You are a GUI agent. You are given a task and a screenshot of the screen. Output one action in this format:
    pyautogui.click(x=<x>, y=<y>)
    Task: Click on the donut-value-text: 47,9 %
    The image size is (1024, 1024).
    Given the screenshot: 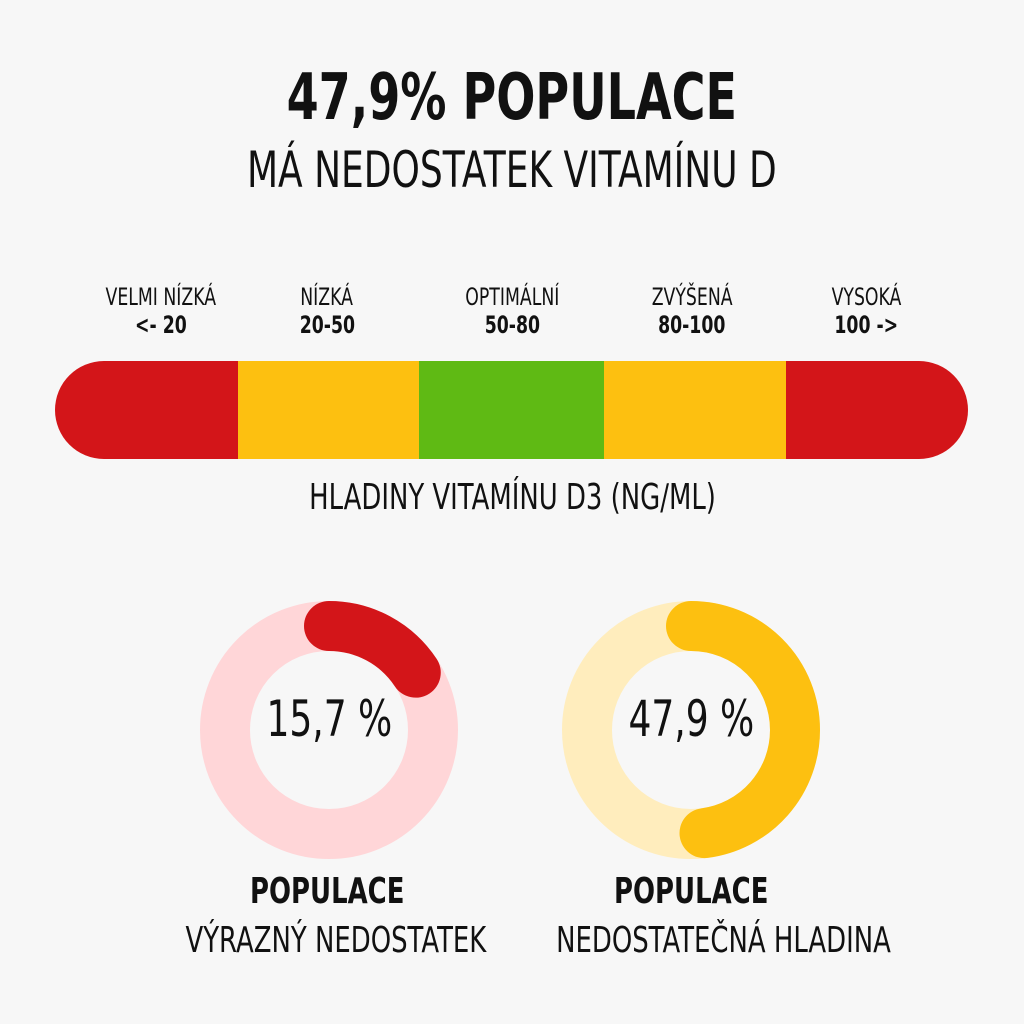 What is the action you would take?
    pyautogui.click(x=691, y=719)
    